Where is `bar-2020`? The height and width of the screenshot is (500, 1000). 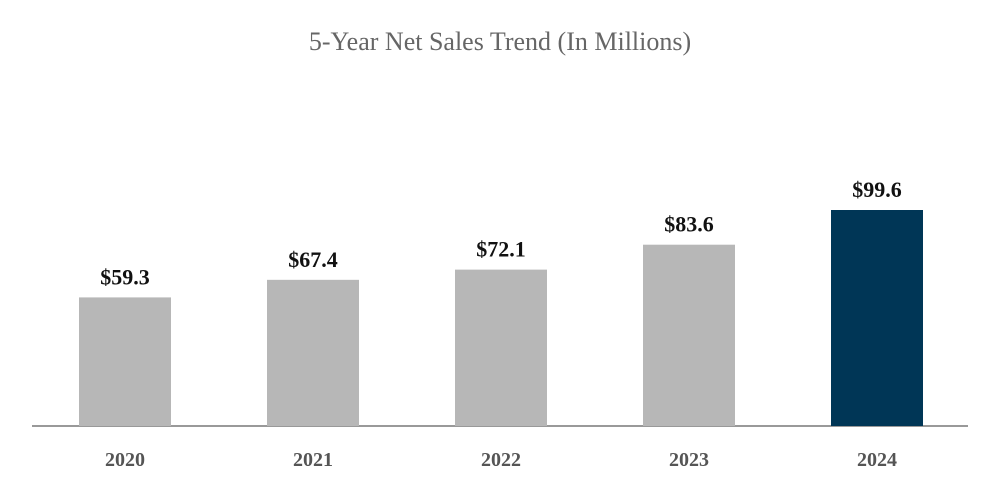 bar-2020 is located at coordinates (125, 361).